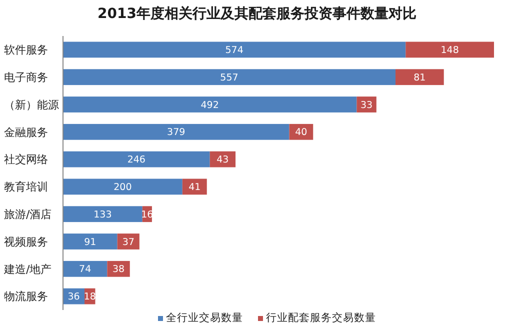 The width and height of the screenshot is (514, 330). I want to click on data-label: 133, so click(103, 214).